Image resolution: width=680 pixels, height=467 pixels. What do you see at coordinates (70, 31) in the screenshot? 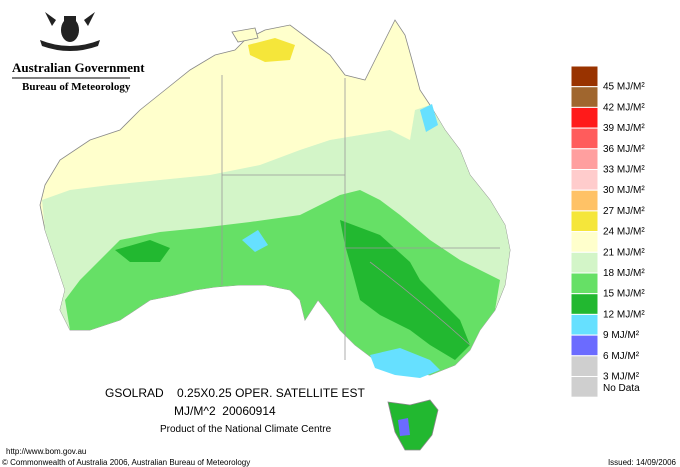
I see `crest` at bounding box center [70, 31].